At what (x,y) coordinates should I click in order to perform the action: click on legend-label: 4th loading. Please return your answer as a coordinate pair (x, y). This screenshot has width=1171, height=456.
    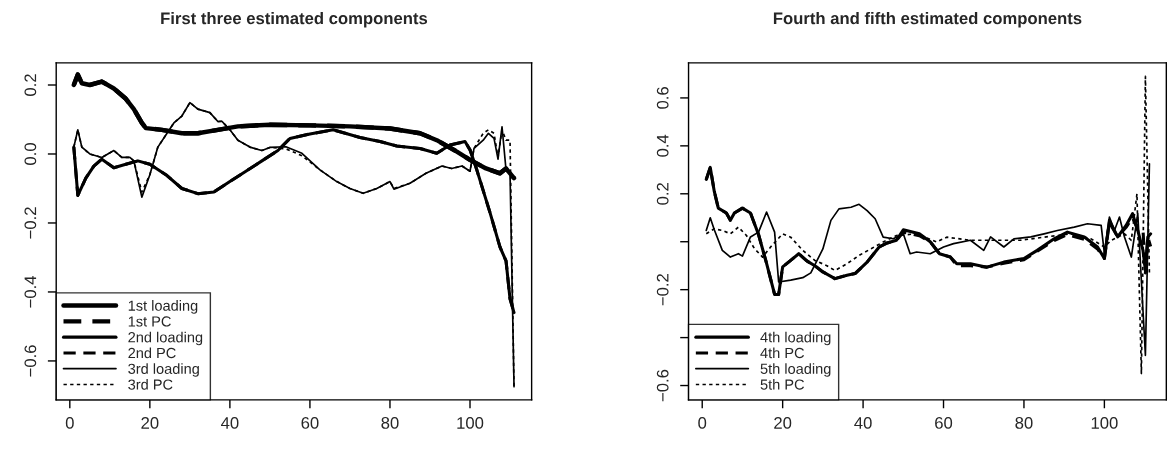
    Looking at the image, I should click on (795, 338).